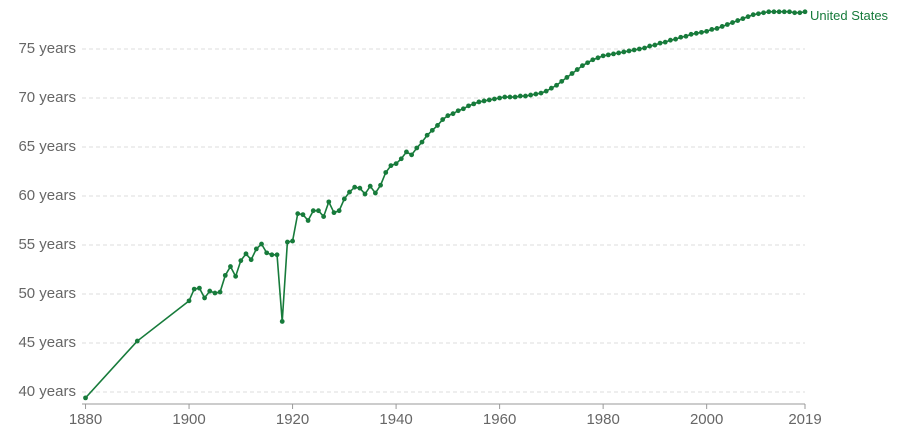  Describe the element at coordinates (188, 419) in the screenshot. I see `x-tick-label: 1900` at that location.